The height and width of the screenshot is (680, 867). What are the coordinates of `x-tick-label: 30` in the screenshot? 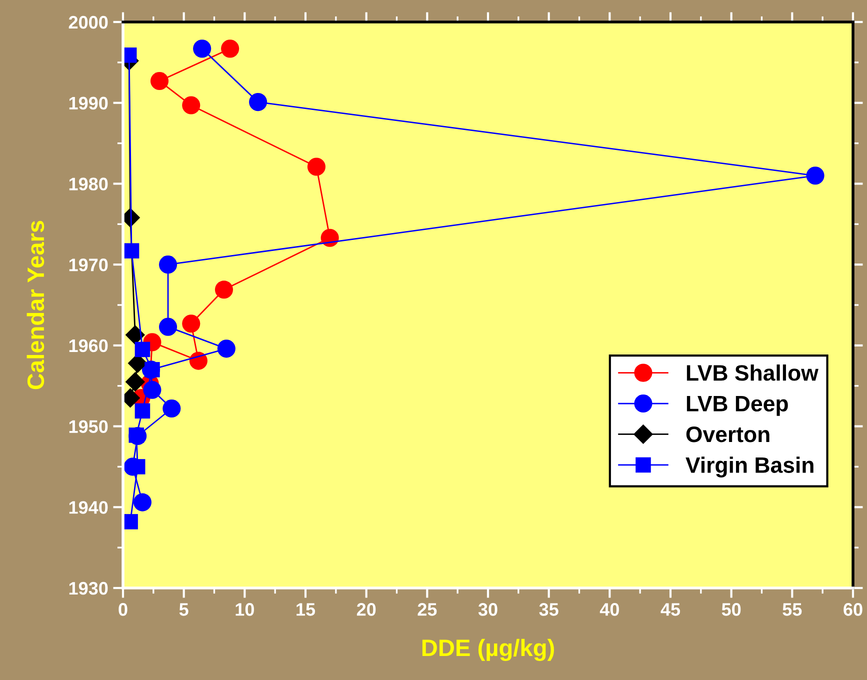 It's located at (488, 609).